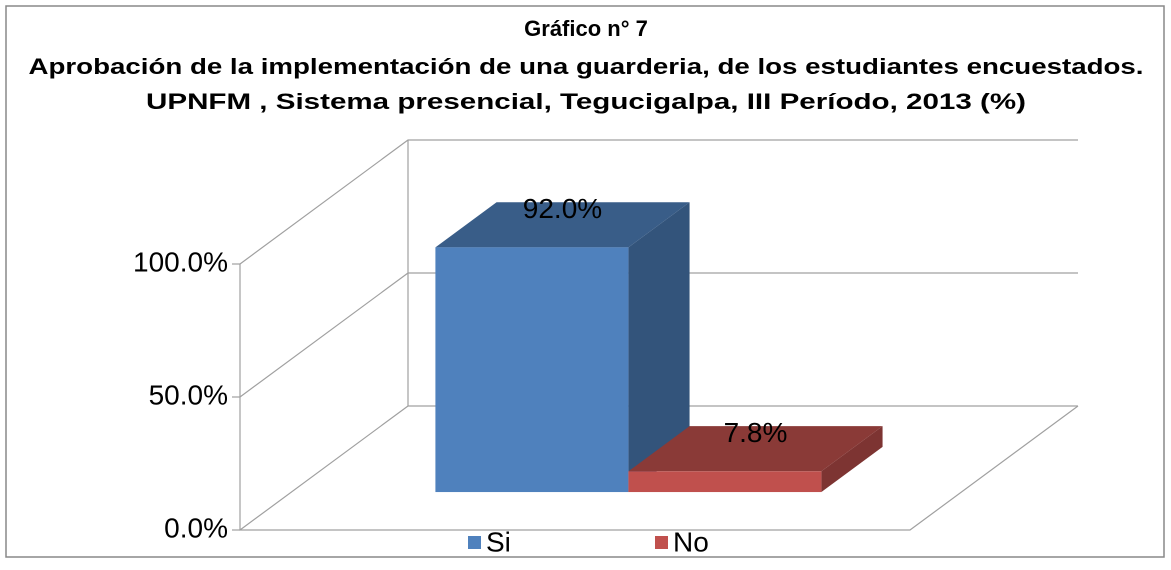 Image resolution: width=1171 pixels, height=570 pixels. I want to click on chart-title: Gráfico n° 7, so click(586, 28).